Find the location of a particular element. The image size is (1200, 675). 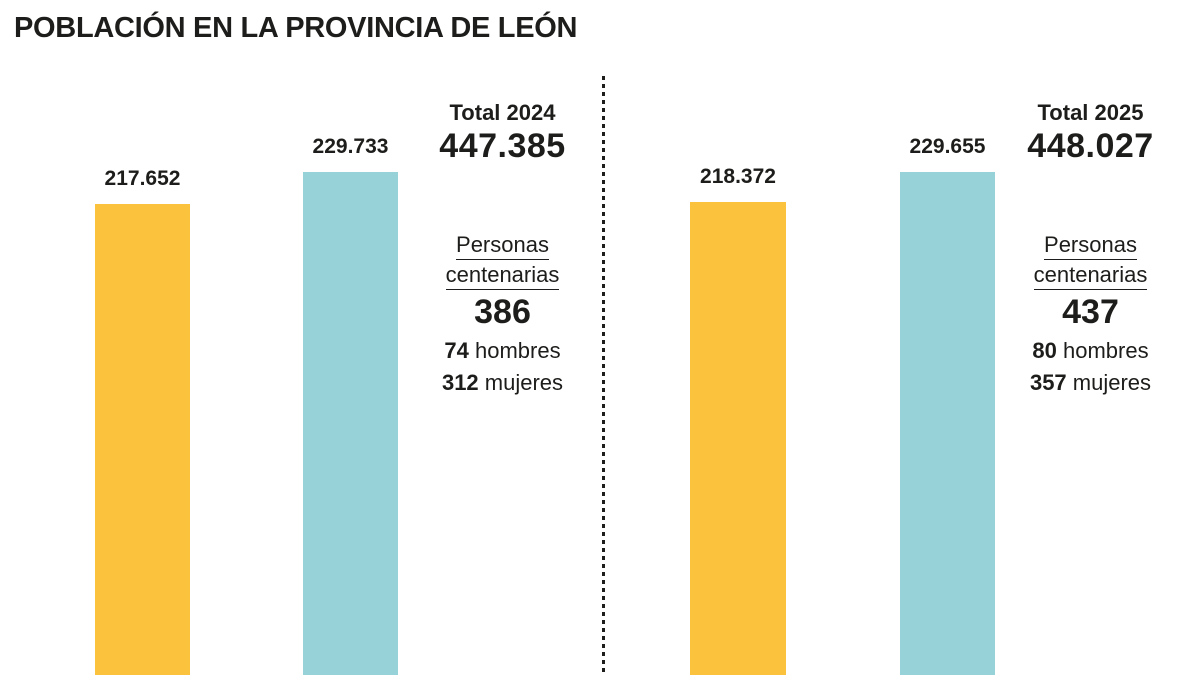

centenarians-women-line: 357 mujeres is located at coordinates (1090, 383).